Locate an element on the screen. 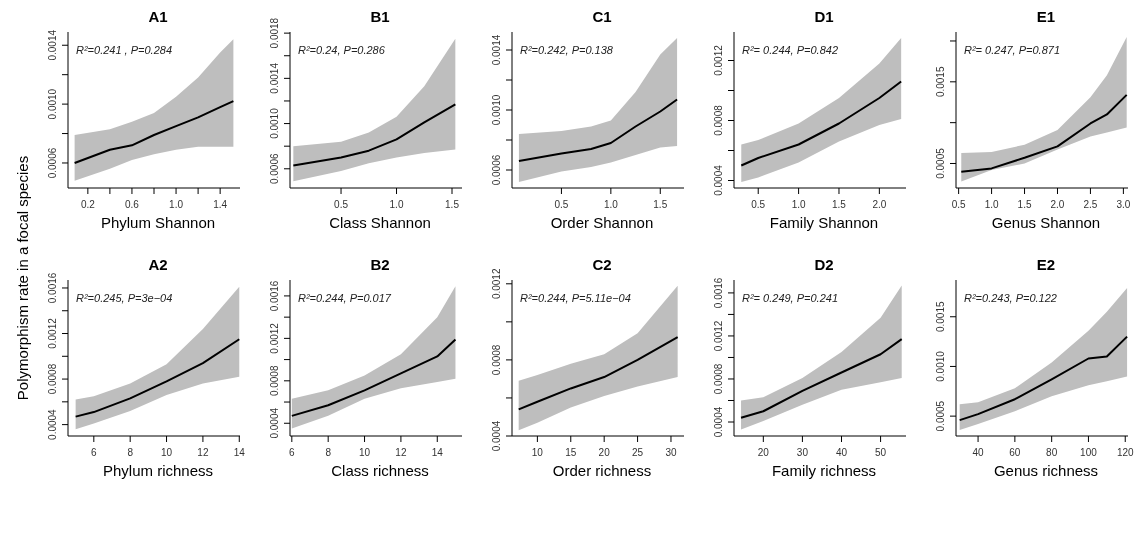 This screenshot has width=1147, height=560. annotation: R²= 0.249, P=0.241 is located at coordinates (790, 298).